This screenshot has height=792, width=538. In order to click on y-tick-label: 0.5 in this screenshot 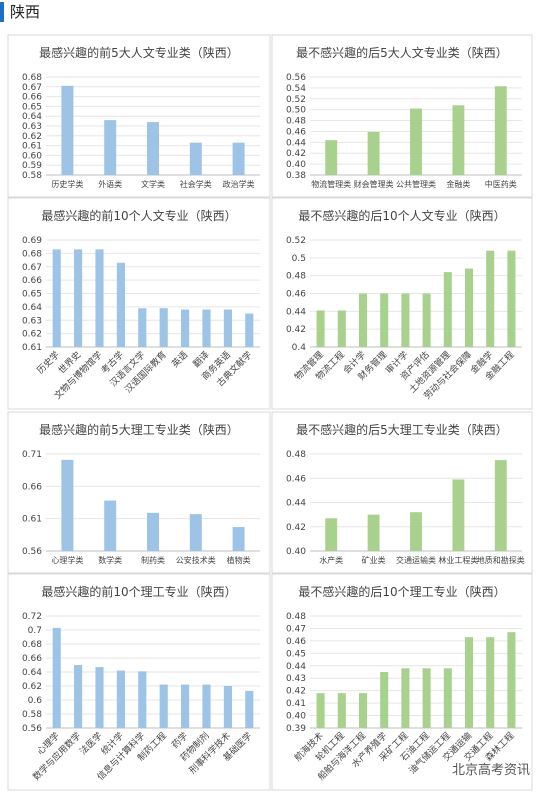, I will do `click(299, 259)`.